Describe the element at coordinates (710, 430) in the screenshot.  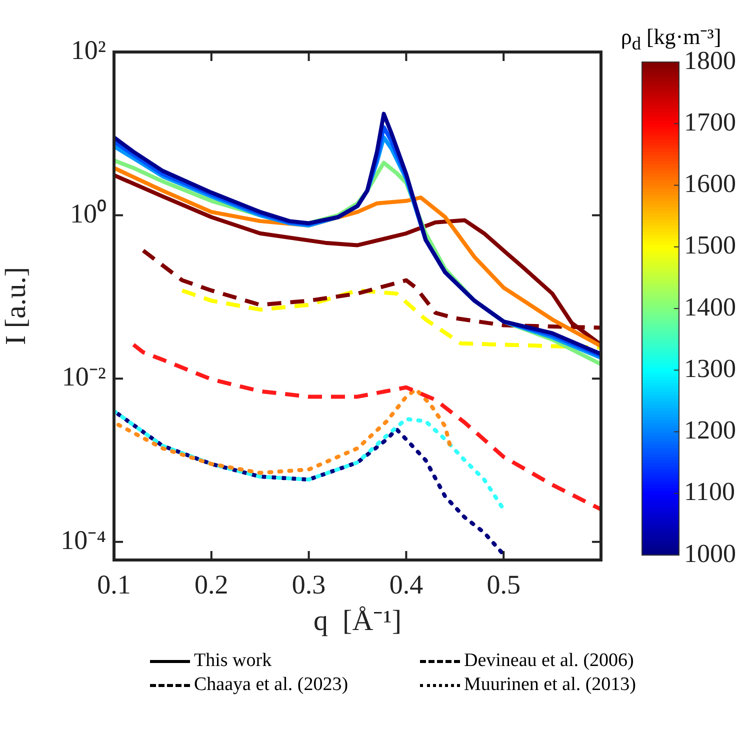
I see `color-bar-label: 1200` at that location.